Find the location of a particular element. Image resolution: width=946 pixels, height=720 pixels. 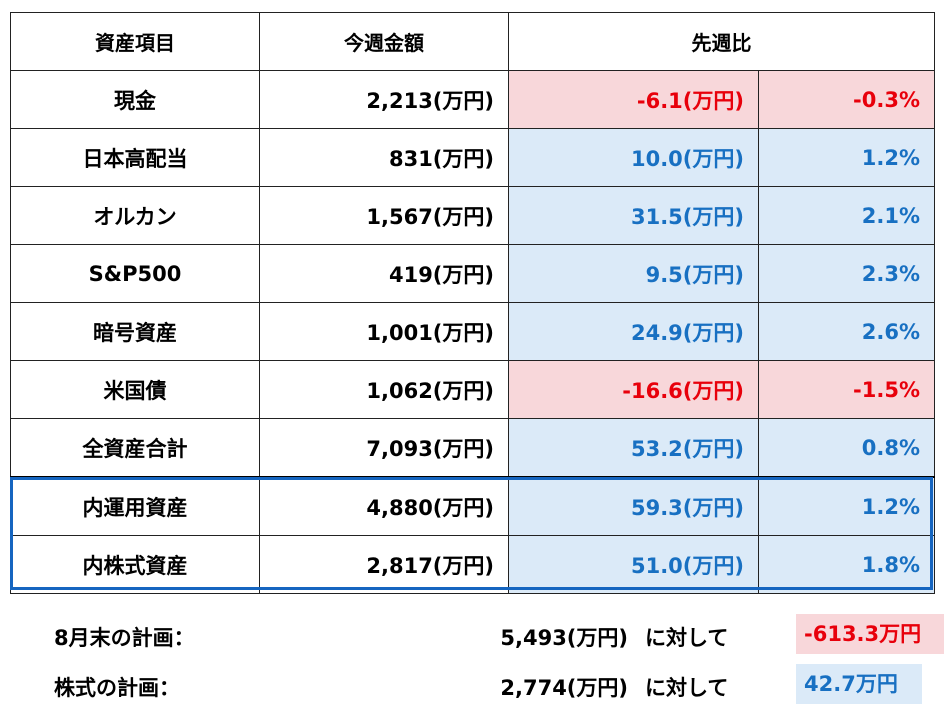

table-row: オルカン 1,567(万円) 31.5(万円) 2.1% is located at coordinates (472, 215).